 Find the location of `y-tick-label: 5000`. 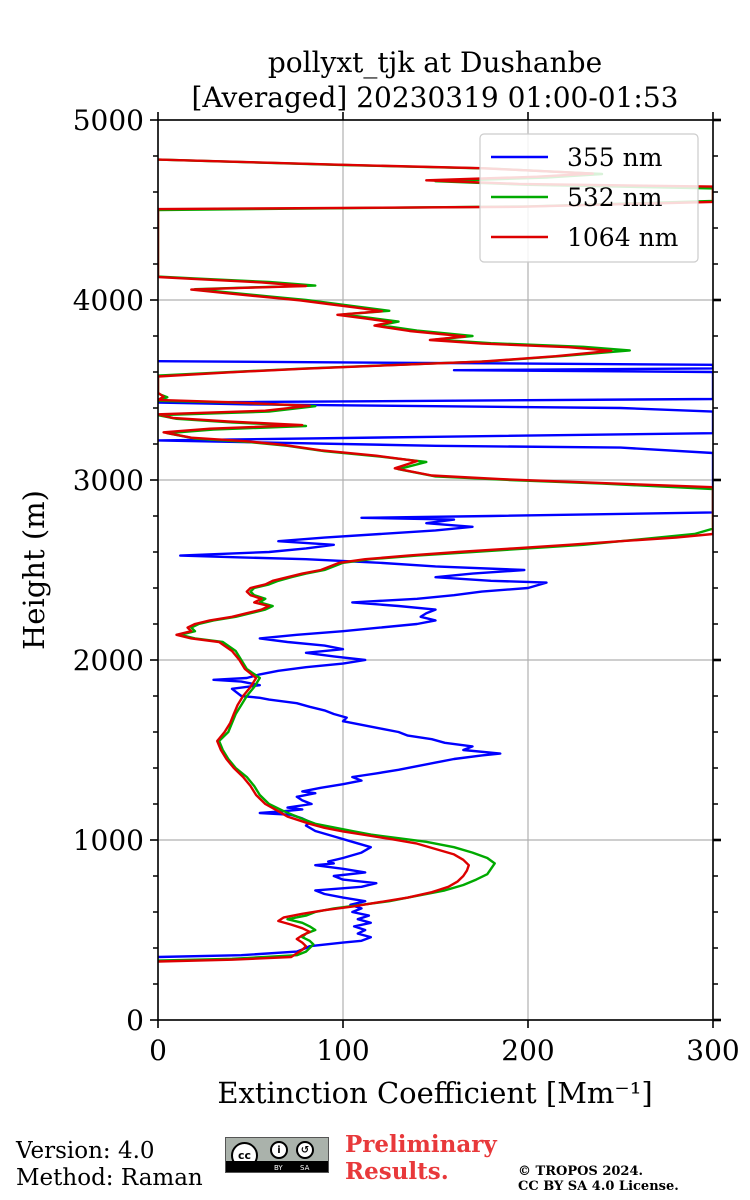

y-tick-label: 5000 is located at coordinates (108, 120).